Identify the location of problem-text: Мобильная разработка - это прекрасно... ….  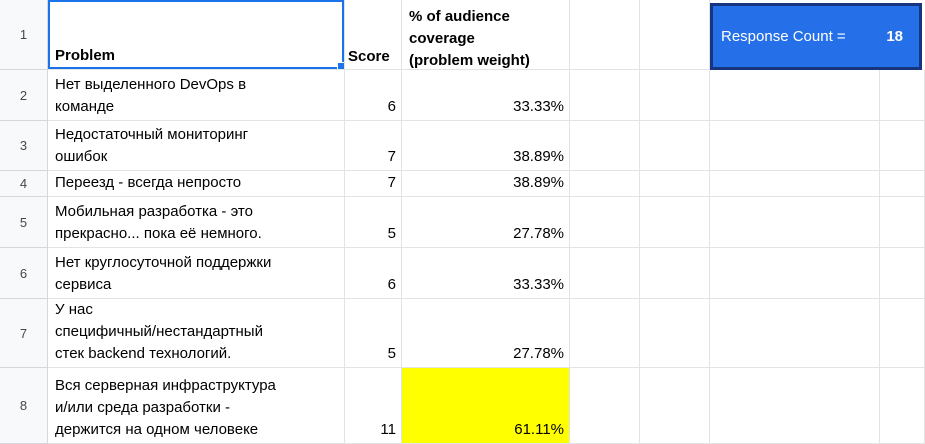
(158, 222).